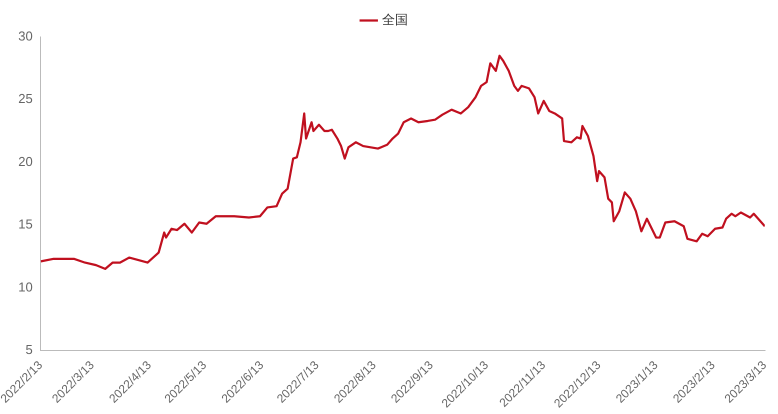 Image resolution: width=778 pixels, height=414 pixels. I want to click on y-tick-label: 30, so click(25, 36).